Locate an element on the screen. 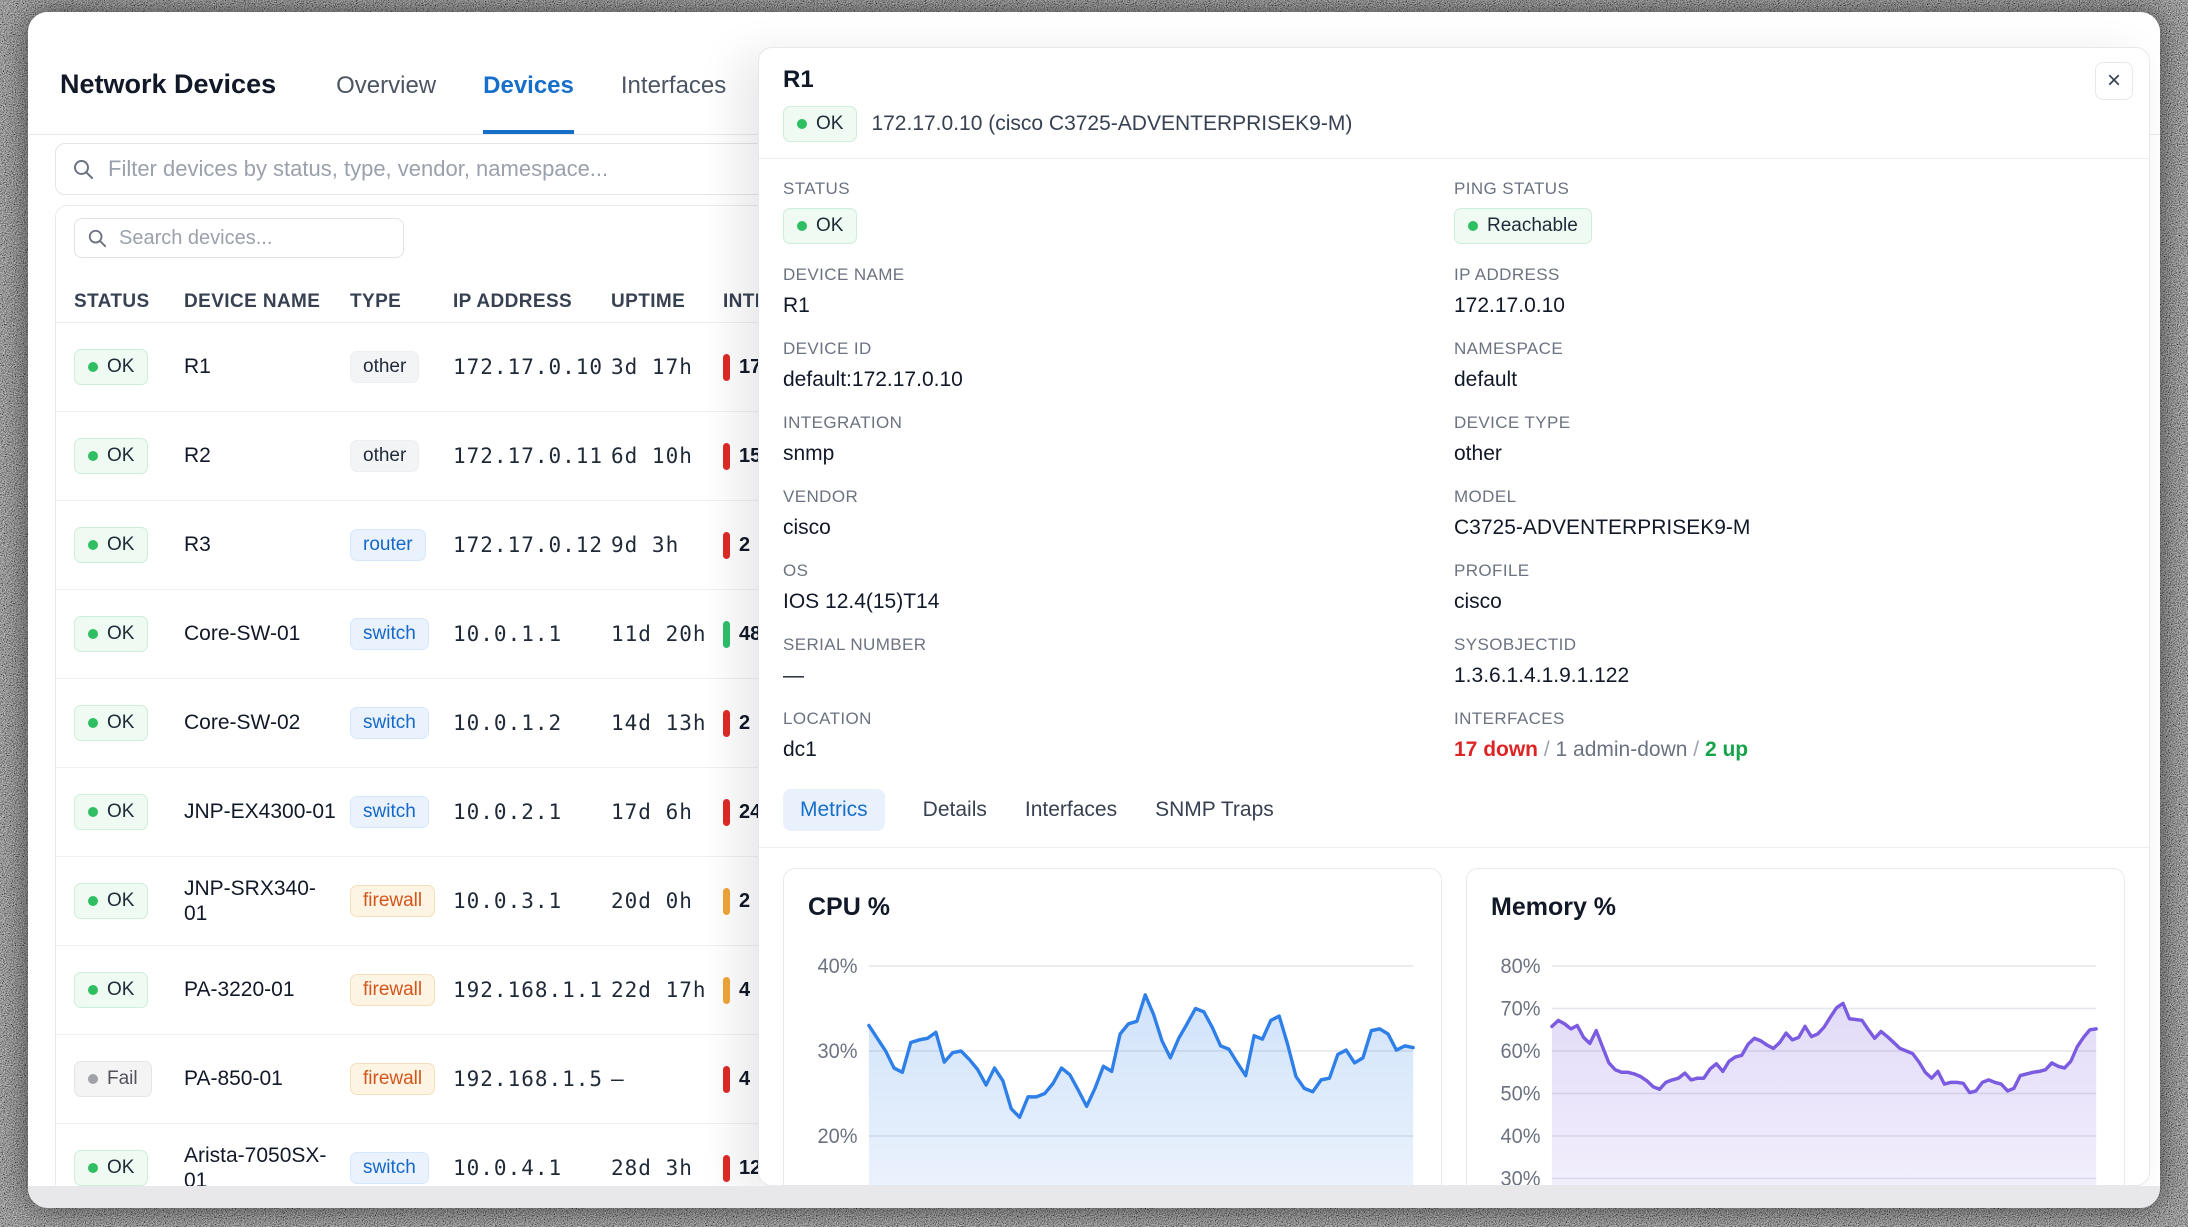  field-label: SERIAL NUMBER is located at coordinates (855, 644).